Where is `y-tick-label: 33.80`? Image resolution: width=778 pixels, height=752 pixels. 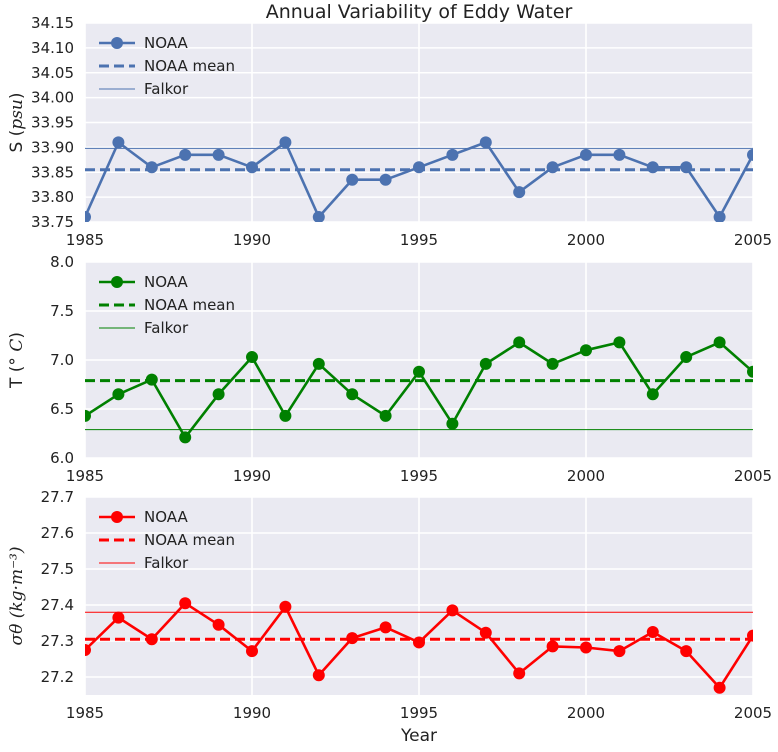
y-tick-label: 33.80 is located at coordinates (52, 197).